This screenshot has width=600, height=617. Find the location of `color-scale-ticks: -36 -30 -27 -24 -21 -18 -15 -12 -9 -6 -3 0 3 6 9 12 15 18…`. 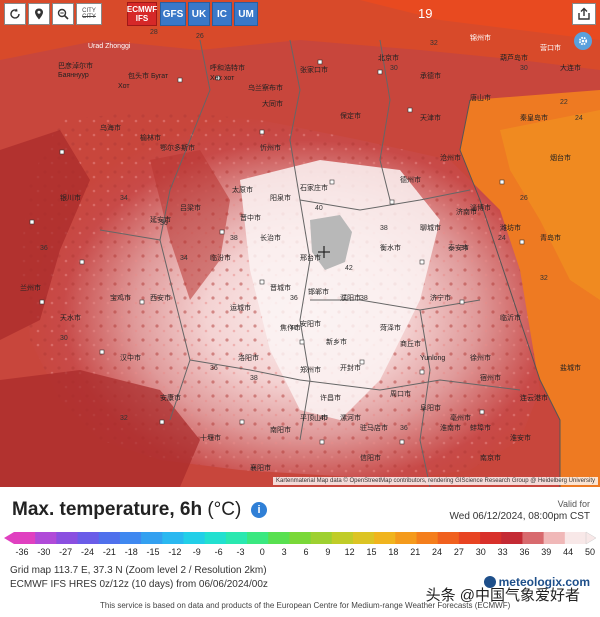

color-scale-ticks: -36 -30 -27 -24 -21 -18 -15 -12 -9 -6 -3 0 3 6 9 12 15 18… is located at coordinates (300, 553).